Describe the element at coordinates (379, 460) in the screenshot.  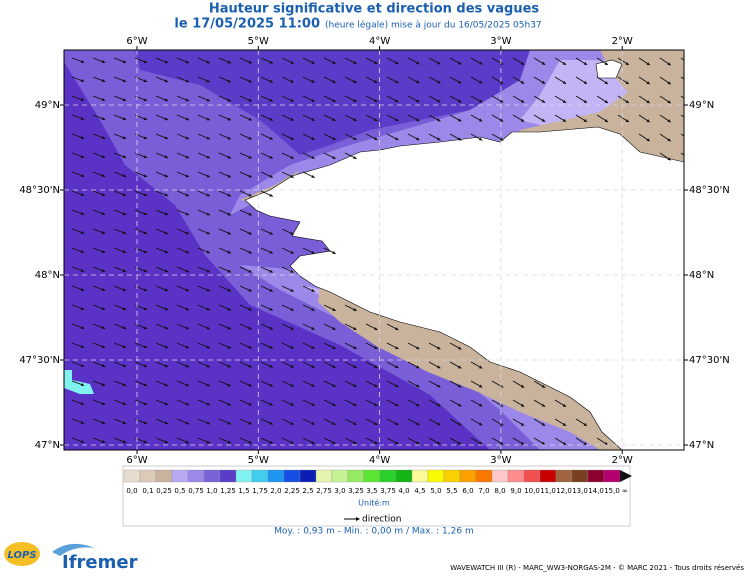
I see `lon-label: 4°W` at that location.